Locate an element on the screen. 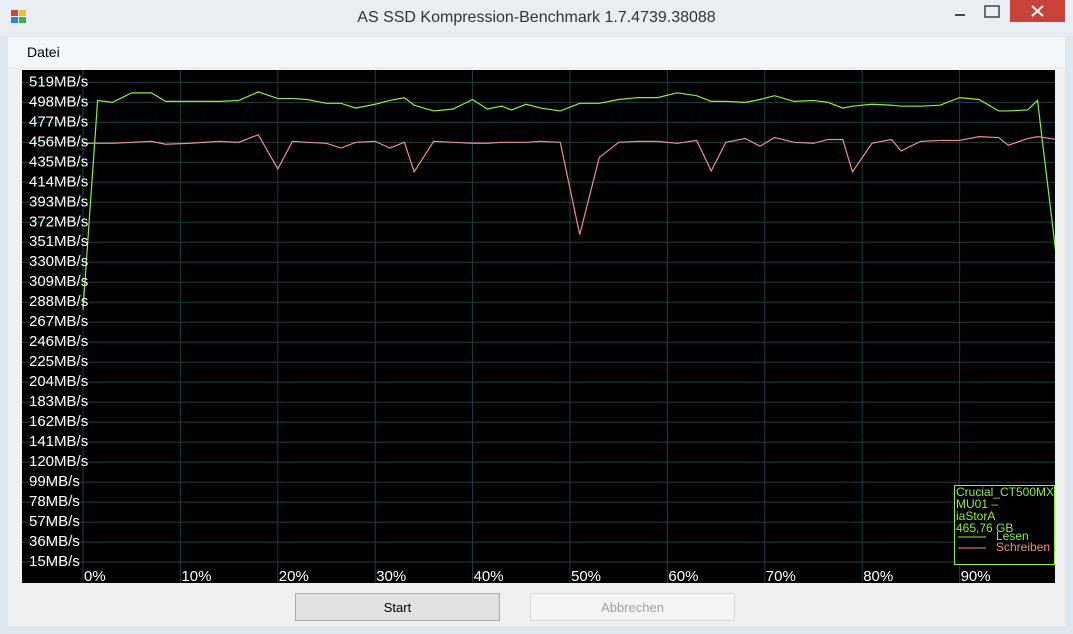 The width and height of the screenshot is (1073, 634). menu-bar: Datei is located at coordinates (536, 52).